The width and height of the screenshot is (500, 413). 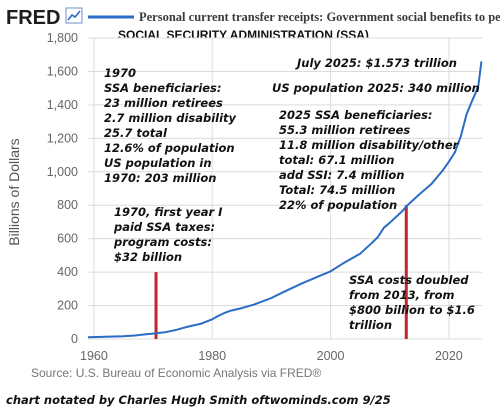 I want to click on note-line: total: 67.1 million, so click(x=336, y=160).